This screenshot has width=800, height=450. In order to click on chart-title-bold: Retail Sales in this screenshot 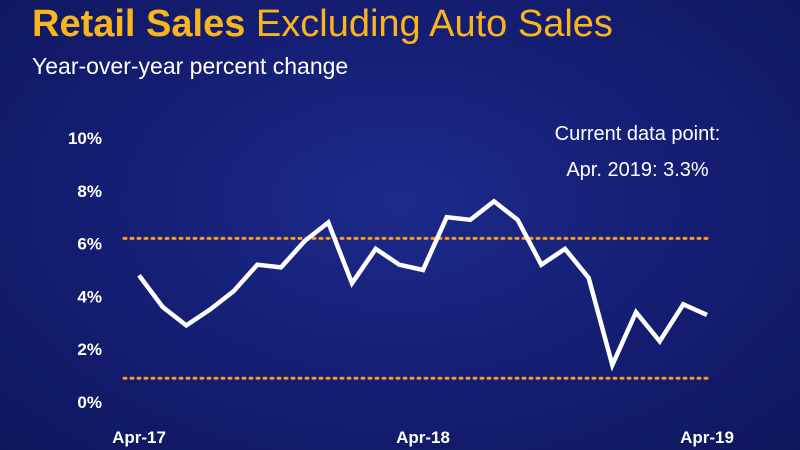, I will do `click(139, 24)`.